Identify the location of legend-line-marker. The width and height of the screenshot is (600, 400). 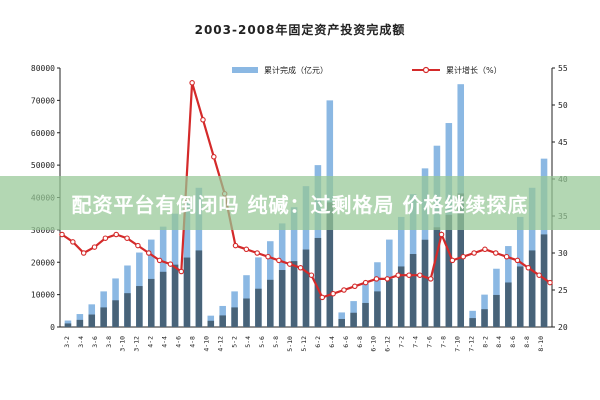
(426, 70).